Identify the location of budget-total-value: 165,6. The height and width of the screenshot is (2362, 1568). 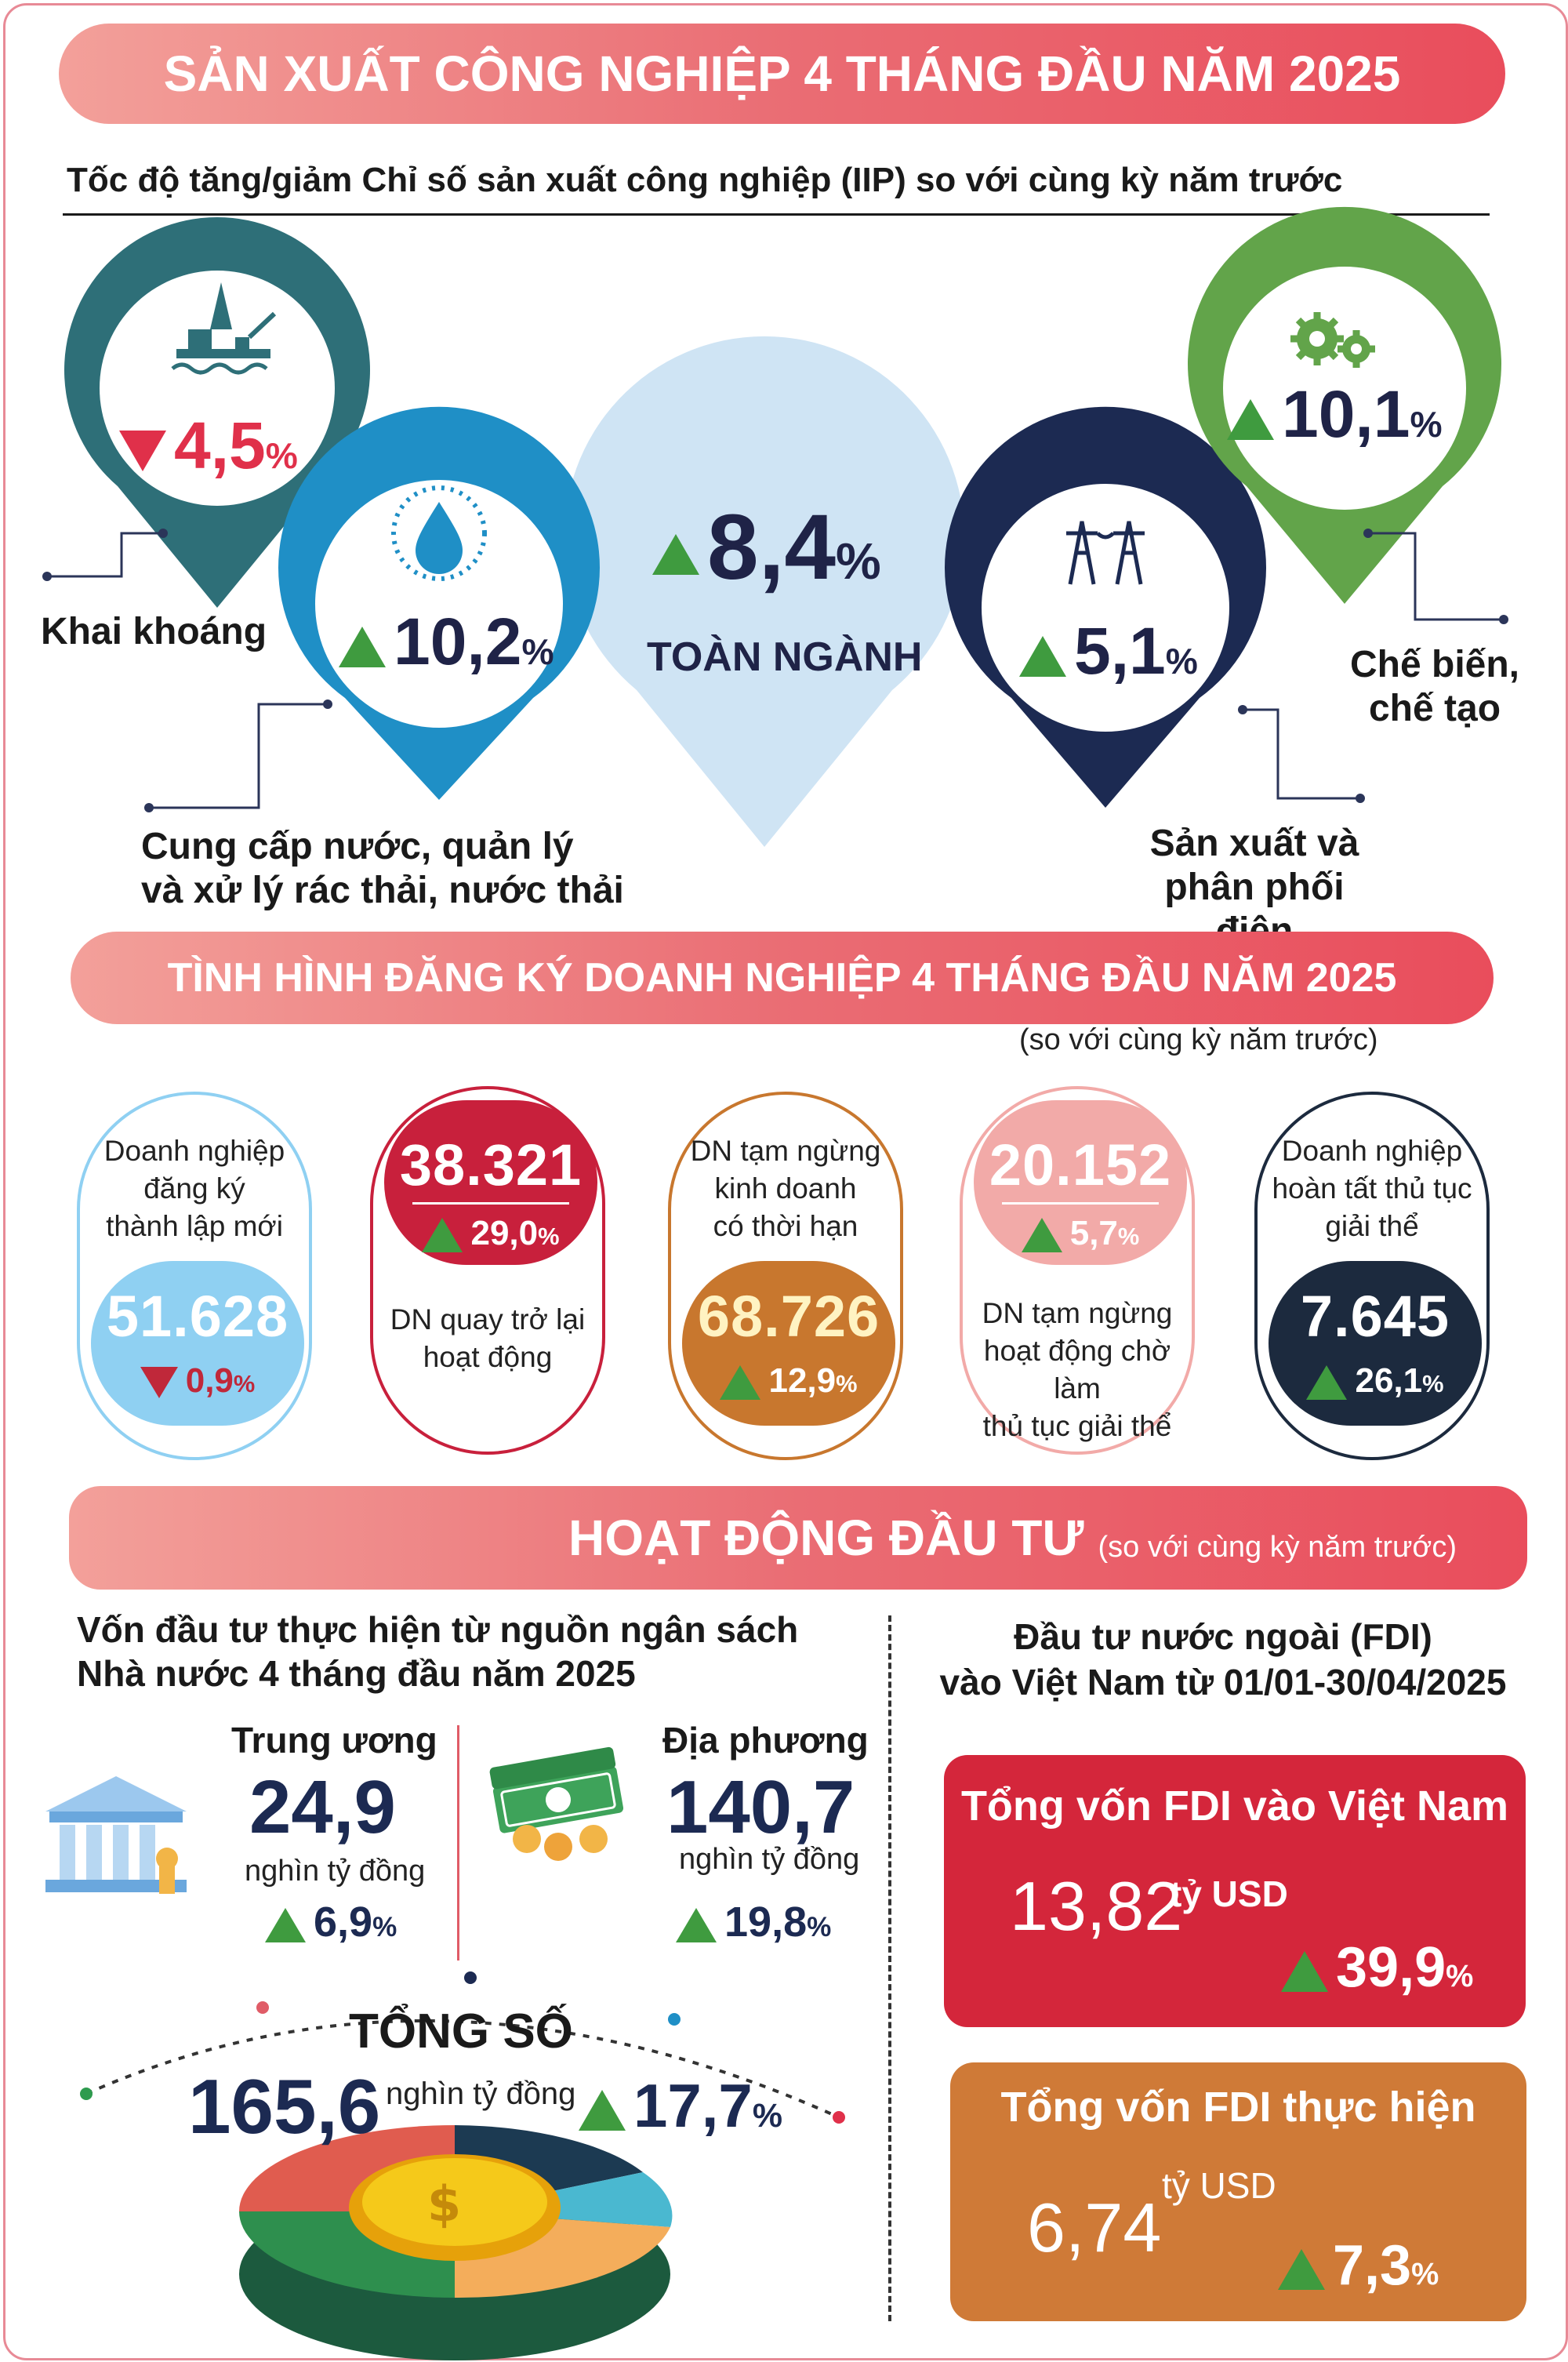
(284, 2106).